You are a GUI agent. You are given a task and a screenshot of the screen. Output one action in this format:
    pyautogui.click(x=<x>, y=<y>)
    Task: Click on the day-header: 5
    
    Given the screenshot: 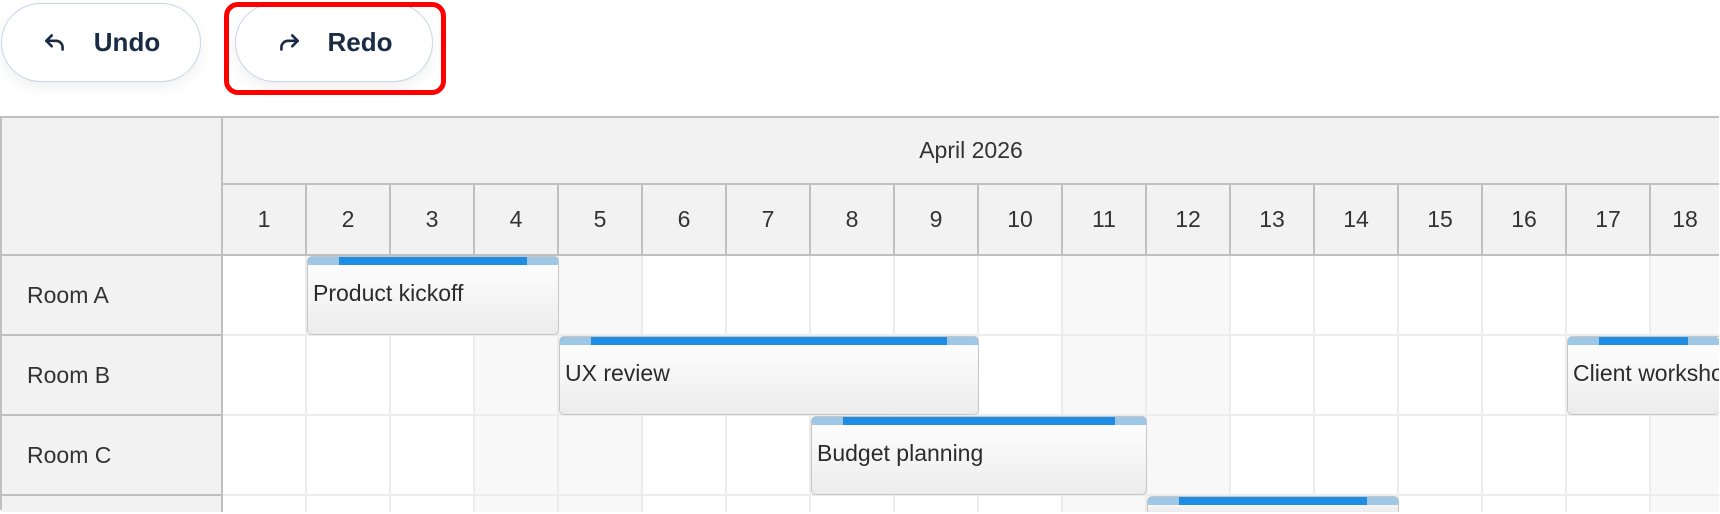 What is the action you would take?
    pyautogui.click(x=601, y=220)
    